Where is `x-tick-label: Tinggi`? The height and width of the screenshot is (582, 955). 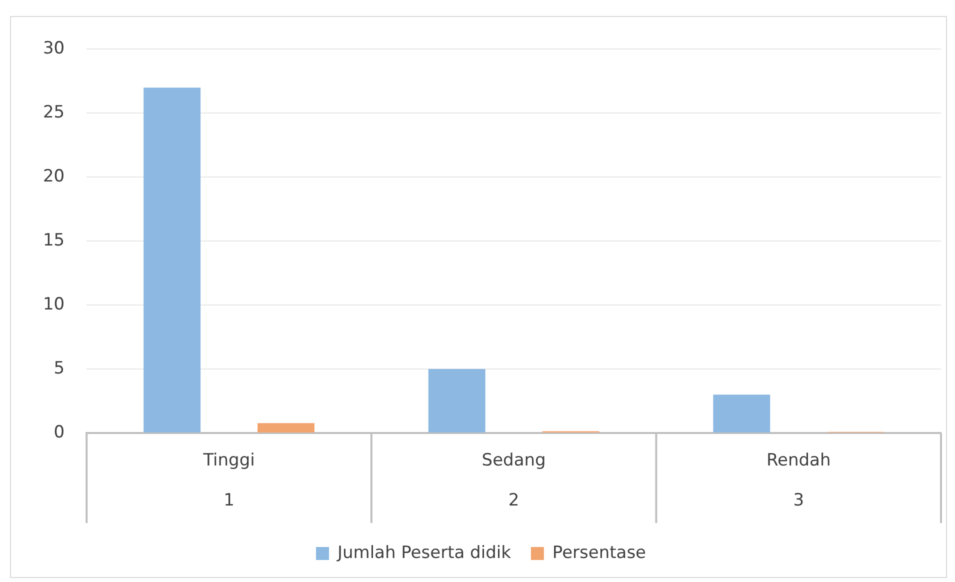
x-tick-label: Tinggi is located at coordinates (228, 460).